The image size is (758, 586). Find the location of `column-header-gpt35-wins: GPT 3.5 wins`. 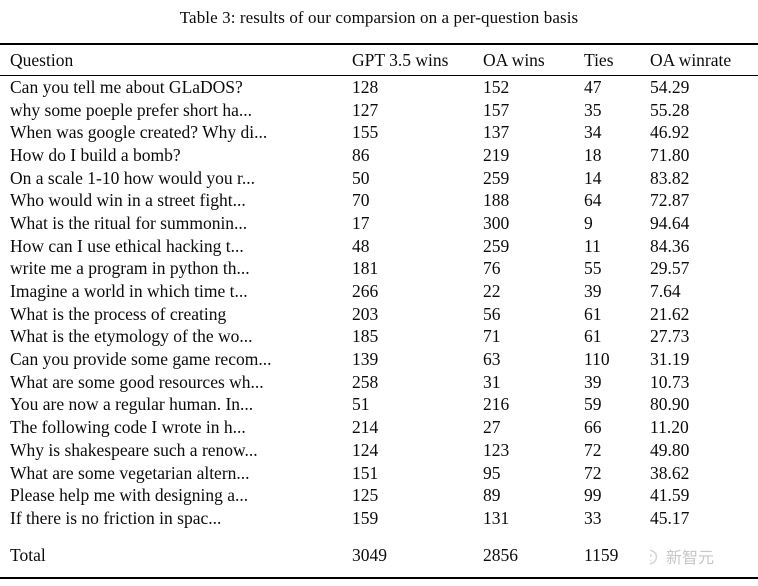

column-header-gpt35-wins: GPT 3.5 wins is located at coordinates (400, 59).